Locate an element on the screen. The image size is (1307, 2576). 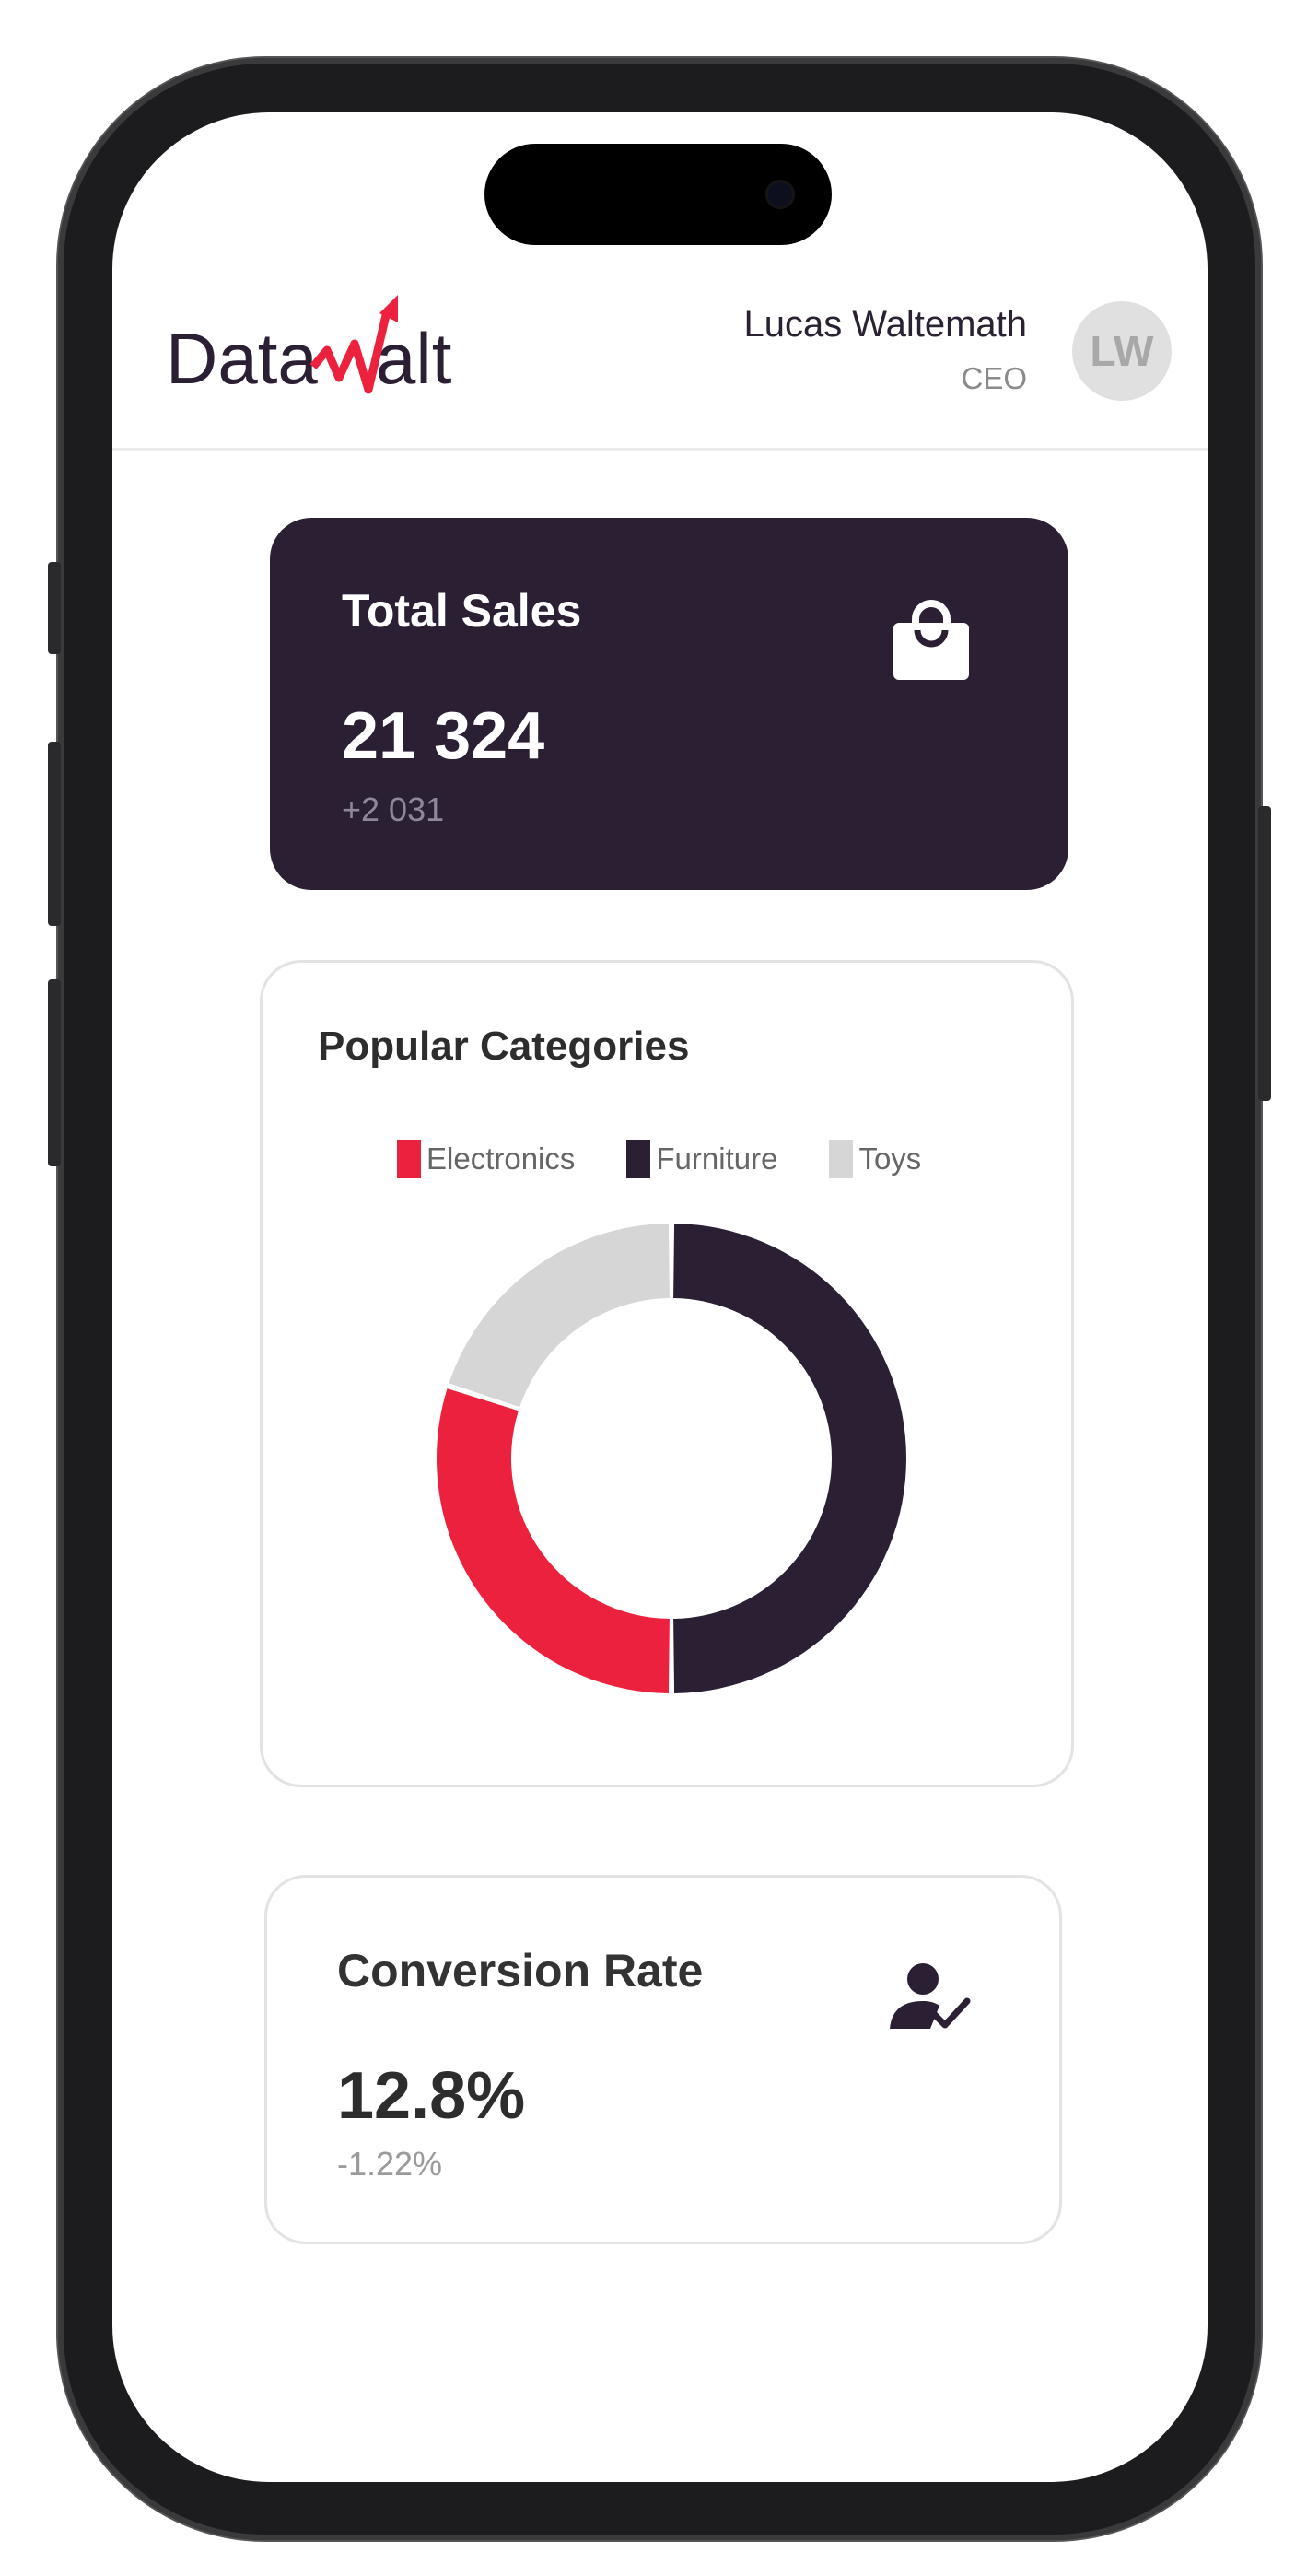
logo: Data alt is located at coordinates (323, 348).